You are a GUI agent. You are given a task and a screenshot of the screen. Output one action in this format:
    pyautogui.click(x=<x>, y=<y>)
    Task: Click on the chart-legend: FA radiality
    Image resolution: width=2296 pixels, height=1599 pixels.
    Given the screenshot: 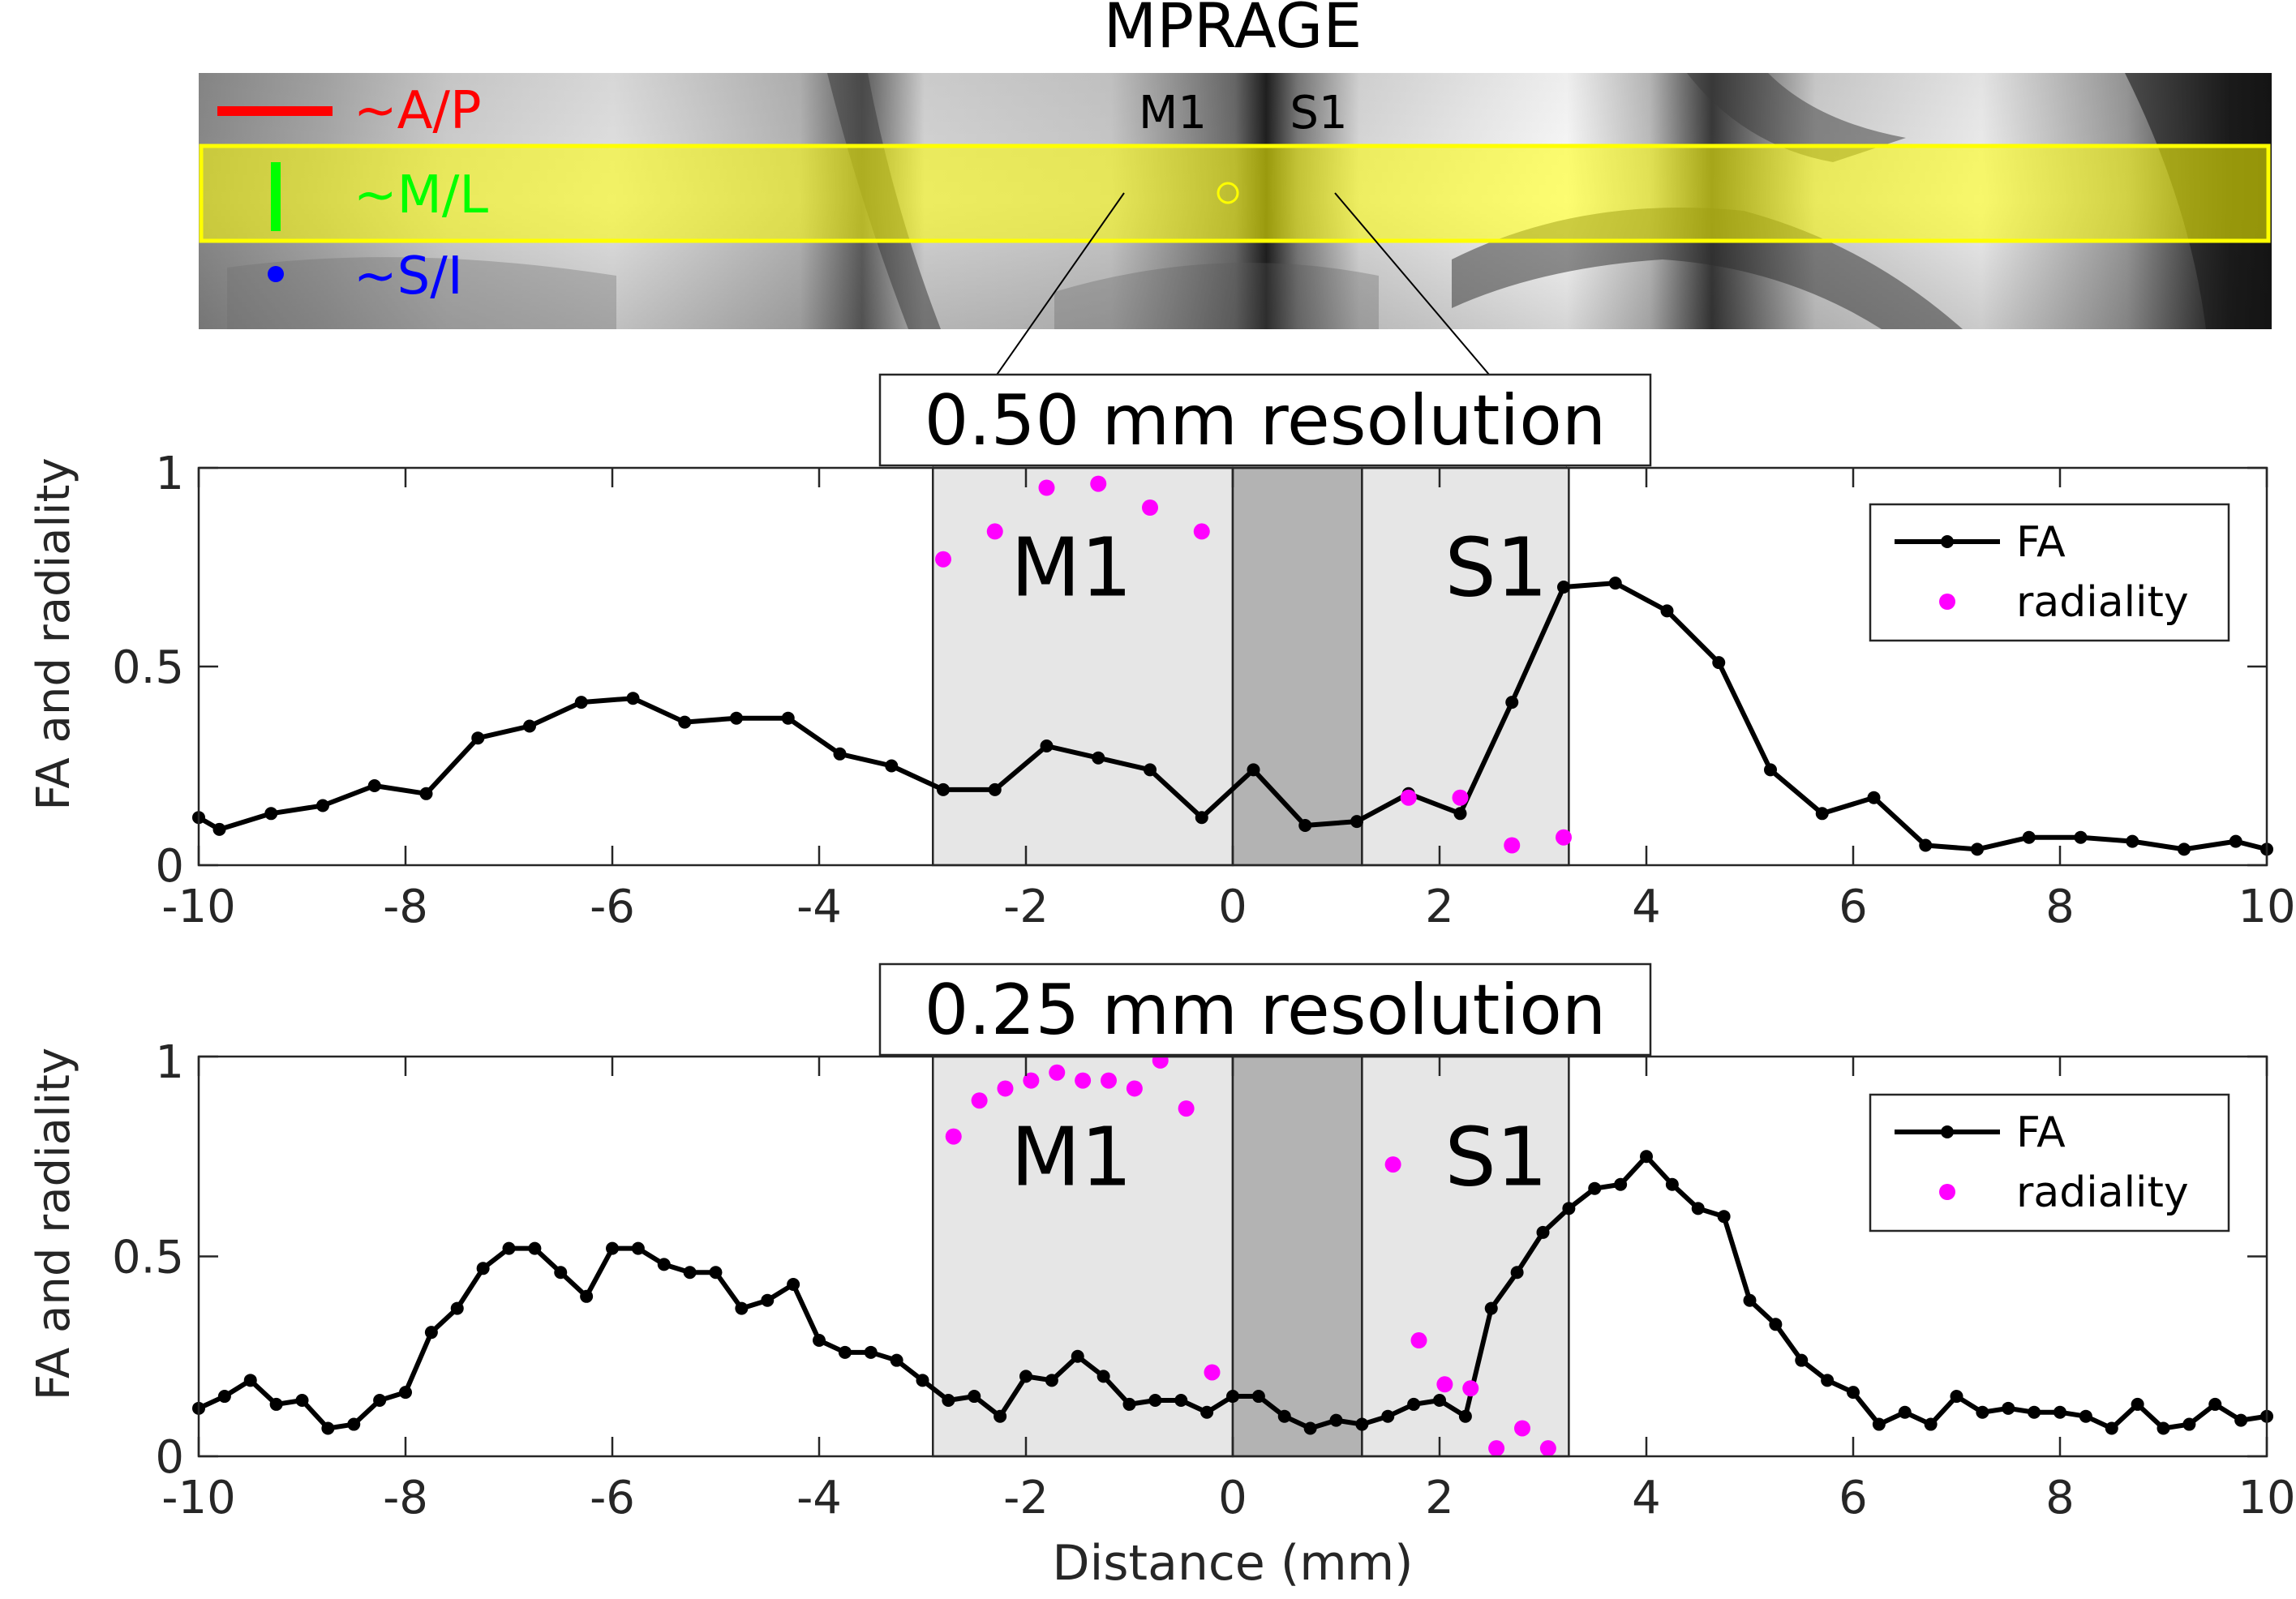 What is the action you would take?
    pyautogui.click(x=2049, y=572)
    